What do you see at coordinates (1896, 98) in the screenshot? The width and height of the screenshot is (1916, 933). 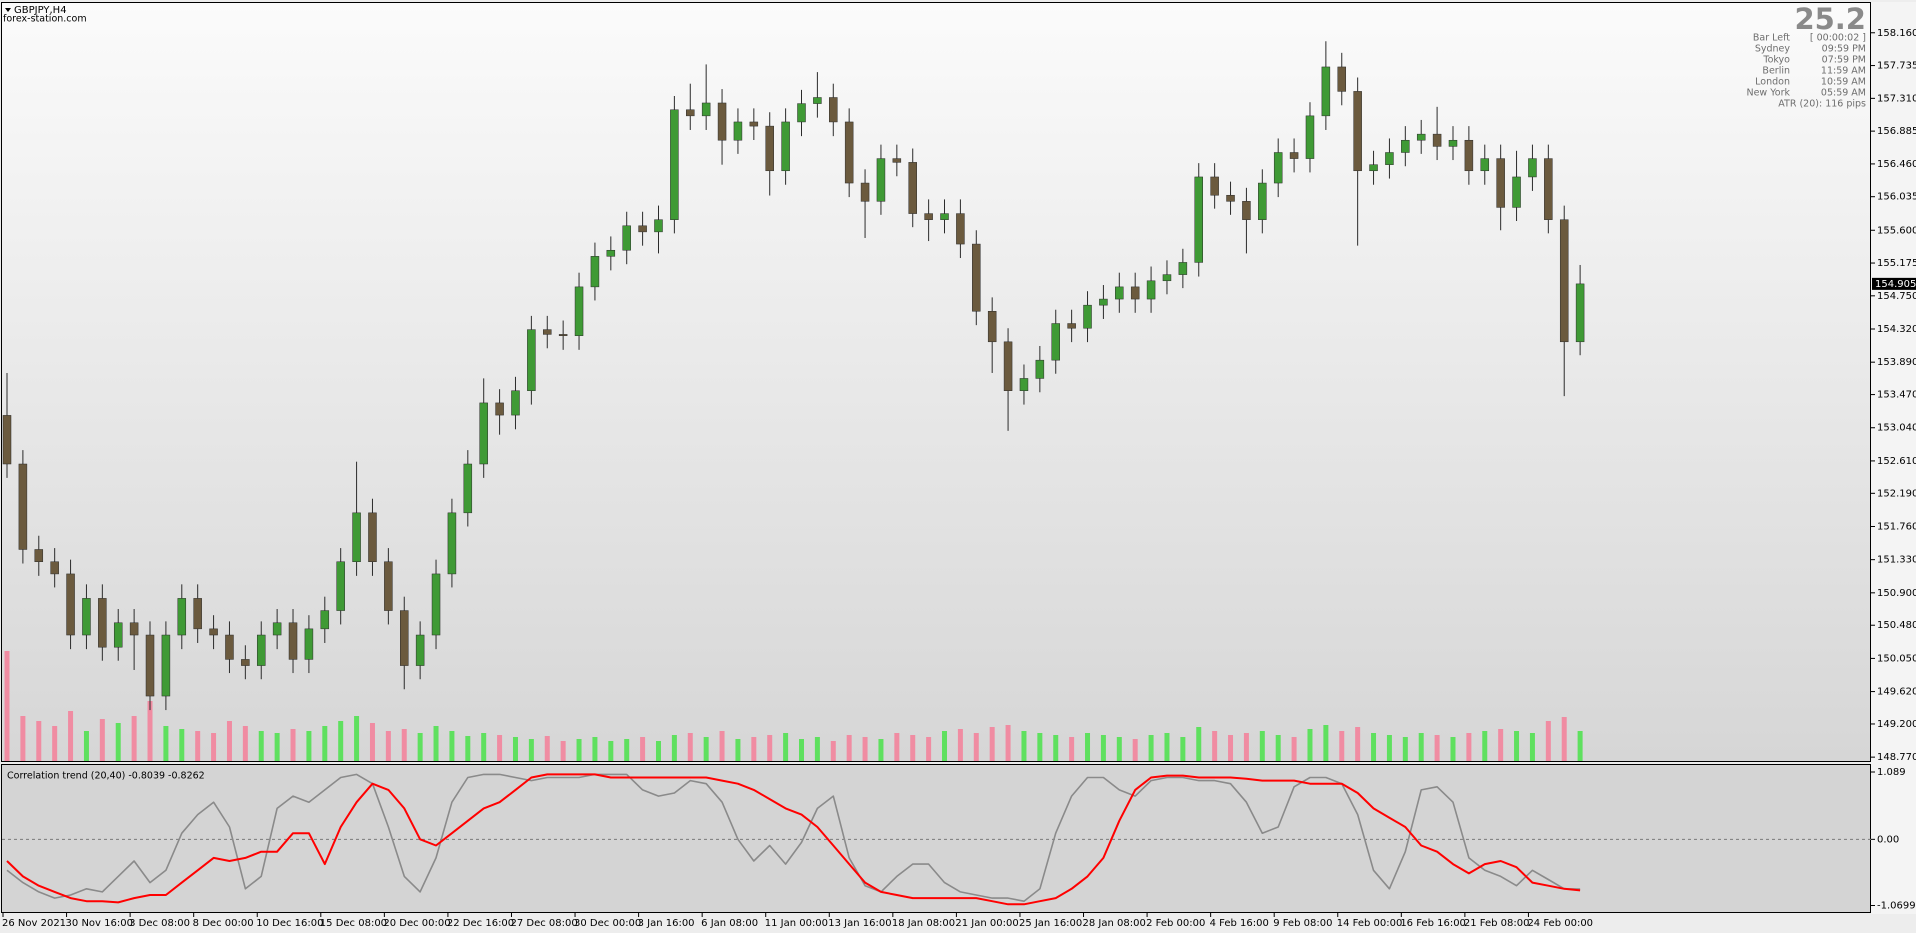 I see `y-tick-label: 157.310` at bounding box center [1896, 98].